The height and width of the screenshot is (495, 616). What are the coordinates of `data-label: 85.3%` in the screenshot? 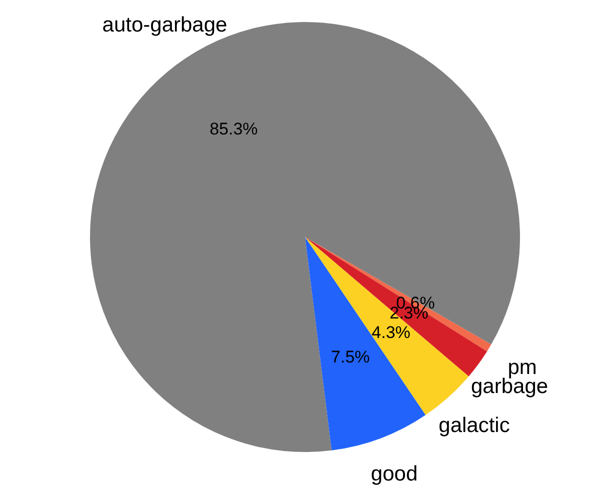 It's located at (234, 129).